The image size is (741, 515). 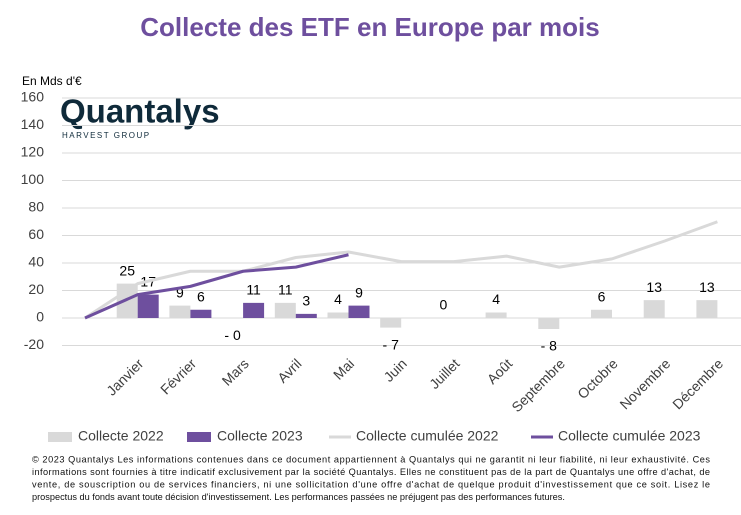 I want to click on y-tick-label: 60, so click(x=36, y=234).